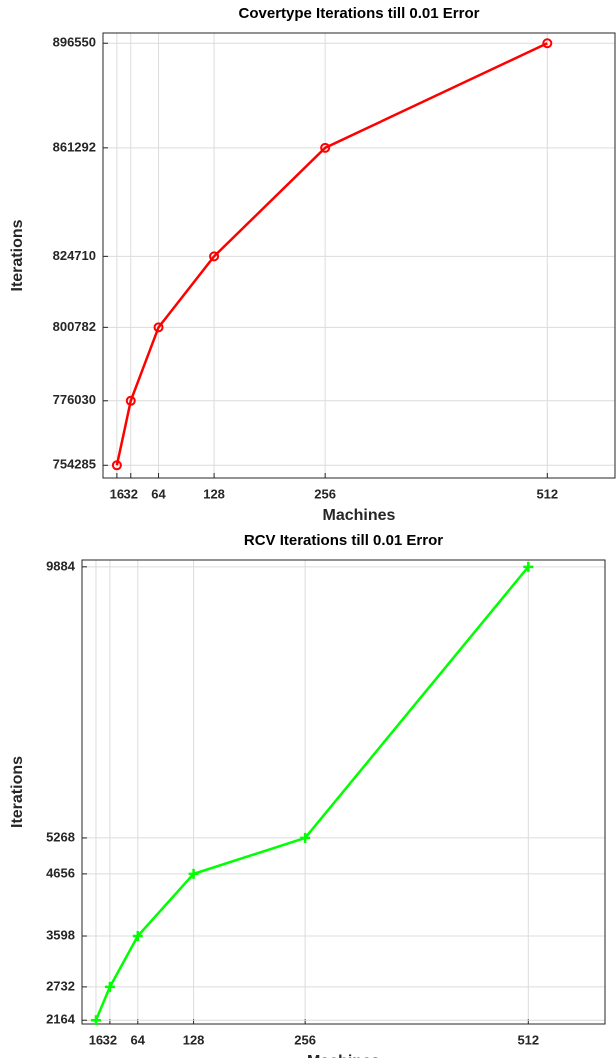  What do you see at coordinates (61, 565) in the screenshot?
I see `y-tick-label: 9884` at bounding box center [61, 565].